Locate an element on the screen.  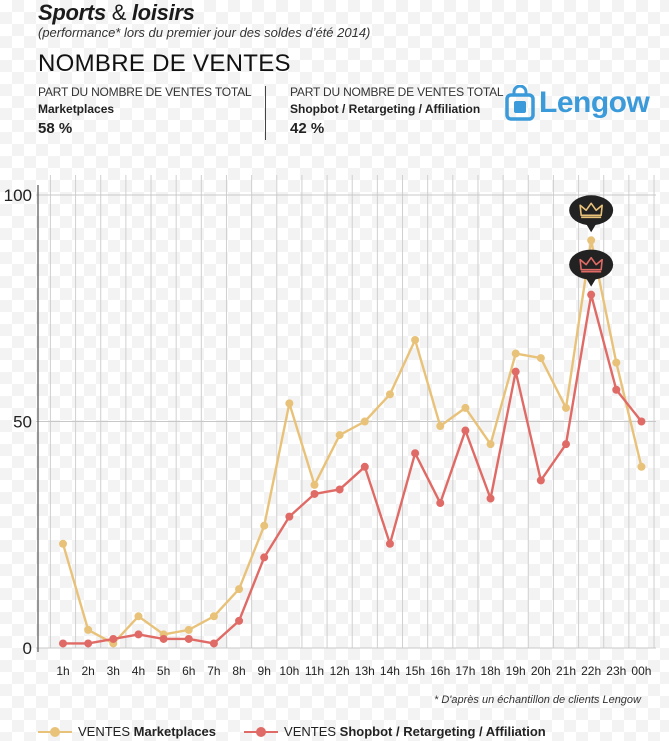
x-tick-label: 22h is located at coordinates (591, 671).